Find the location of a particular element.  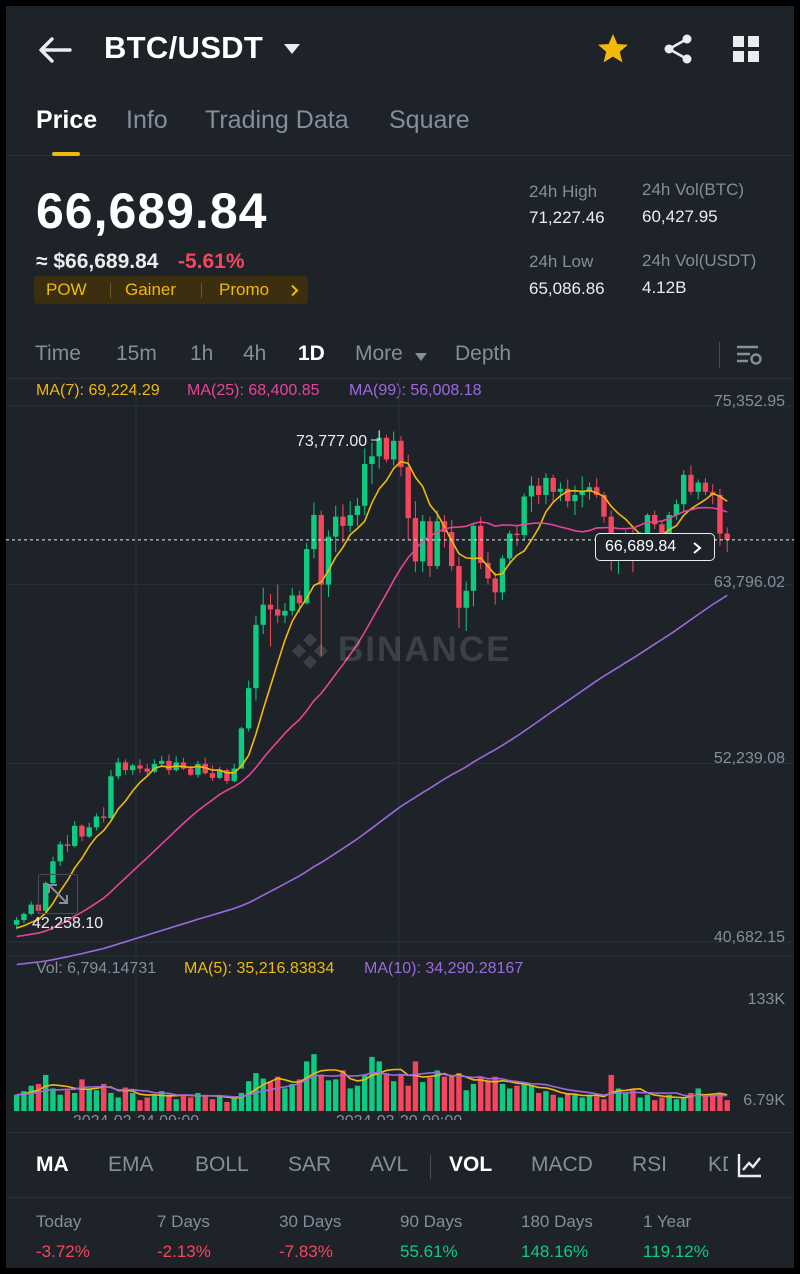

vol-ma10-line is located at coordinates (372, 1084).